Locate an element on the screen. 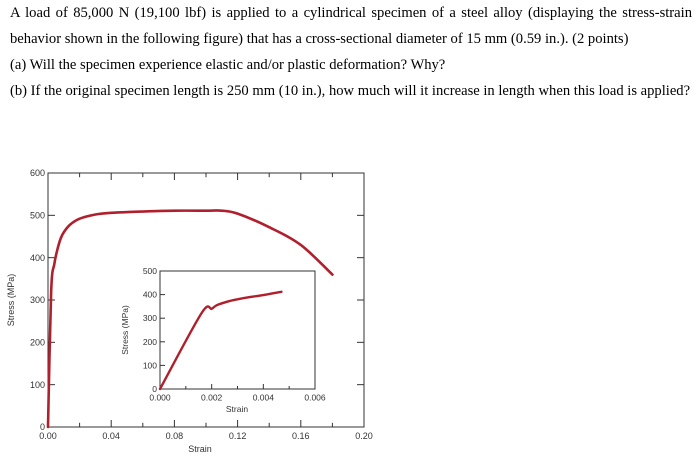  inset-stress-strain-curve is located at coordinates (220, 340).